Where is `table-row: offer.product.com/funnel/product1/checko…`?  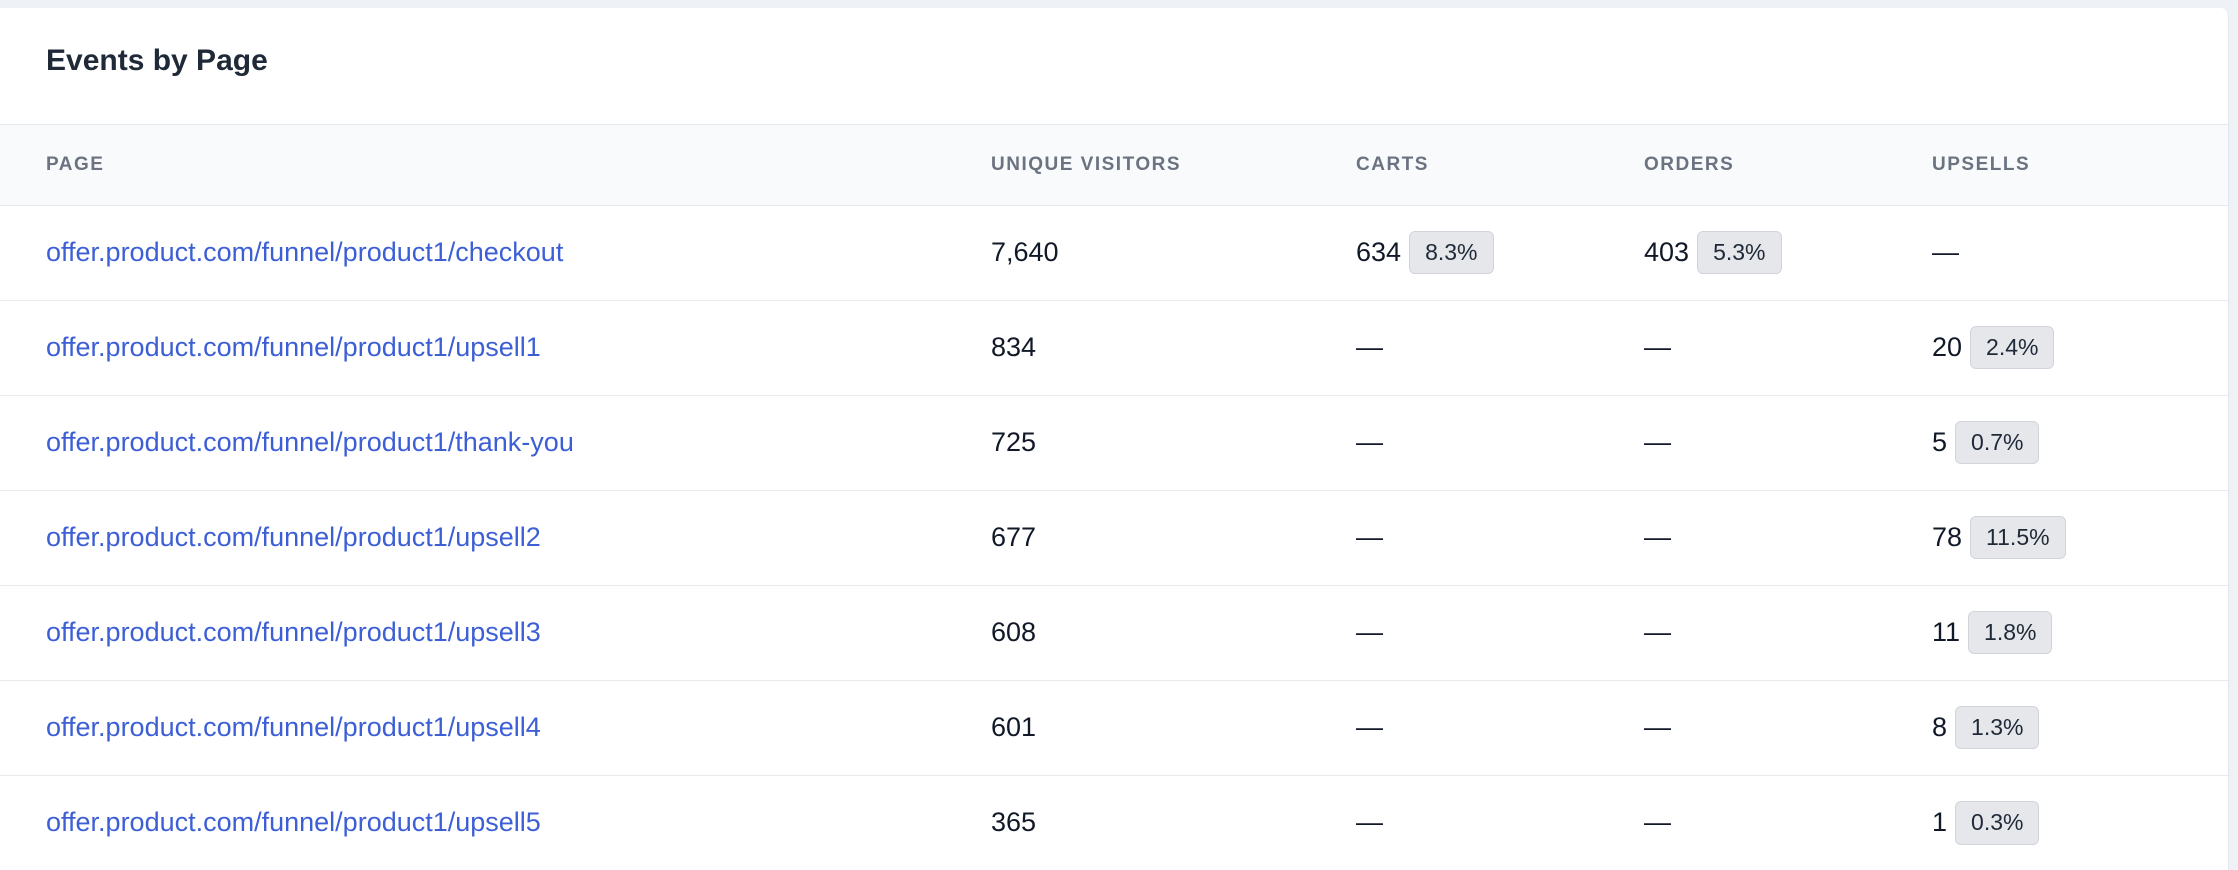 table-row: offer.product.com/funnel/product1/checko… is located at coordinates (1114, 252).